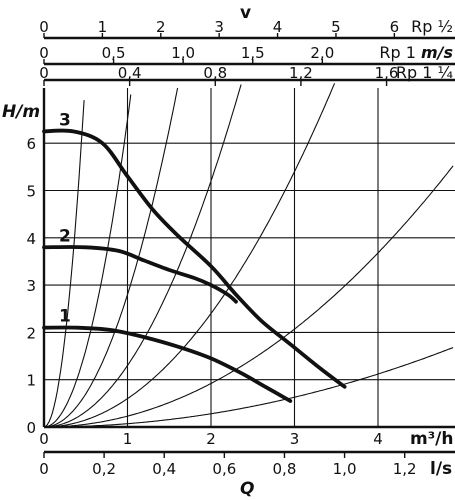  Describe the element at coordinates (130, 73) in the screenshot. I see `secondary-axis-3-tick-label-1: 0,4` at that location.